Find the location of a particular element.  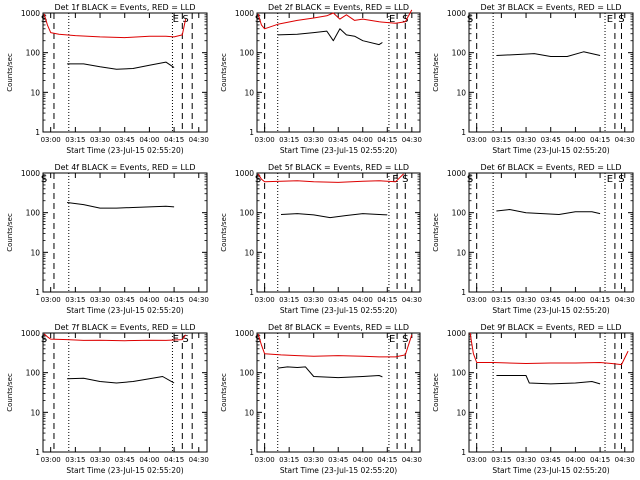

chart-title: Det 7f BLACK = Events, RED = LLD is located at coordinates (124, 327).